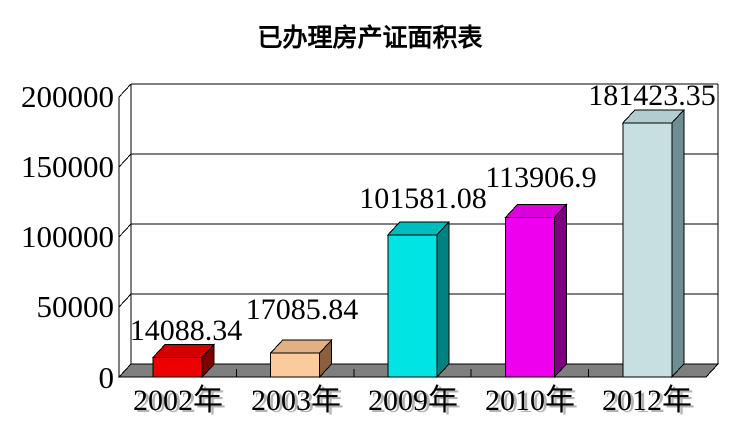  What do you see at coordinates (443, 299) in the screenshot?
I see `bar-side-2009年` at bounding box center [443, 299].